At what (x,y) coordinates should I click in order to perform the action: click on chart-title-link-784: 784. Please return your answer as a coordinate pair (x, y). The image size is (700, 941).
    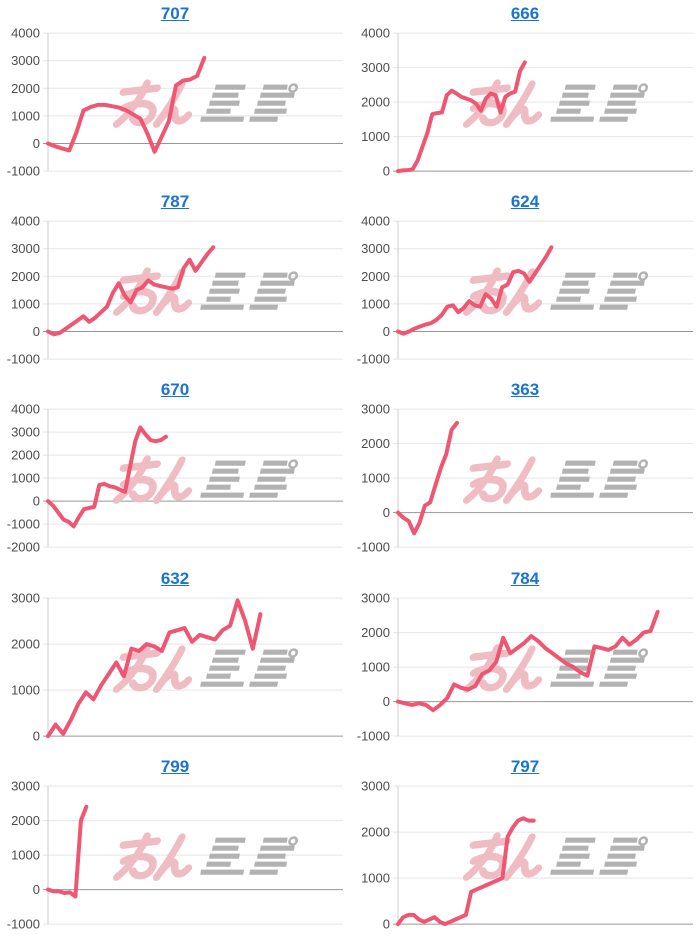
    Looking at the image, I should click on (525, 578).